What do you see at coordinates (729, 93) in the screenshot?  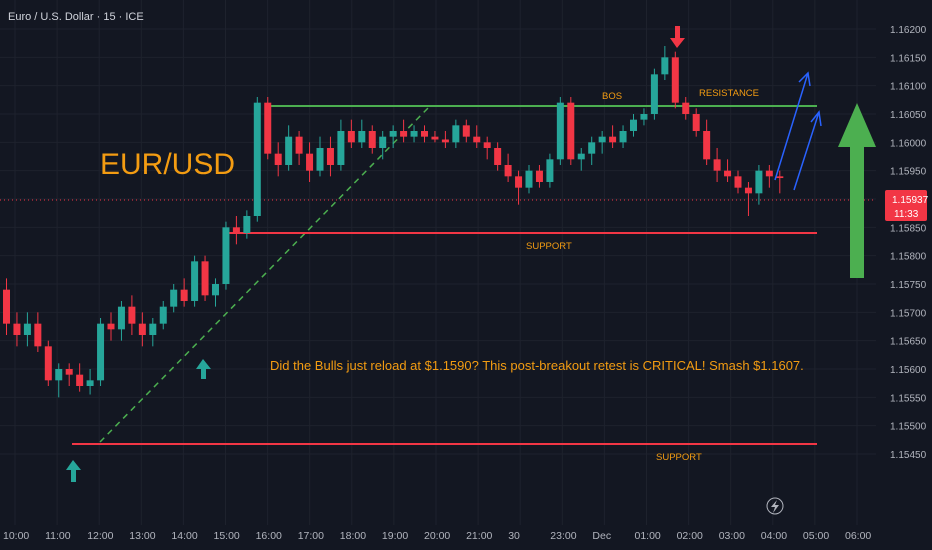 I see `resistance-label: RESISTANCE` at bounding box center [729, 93].